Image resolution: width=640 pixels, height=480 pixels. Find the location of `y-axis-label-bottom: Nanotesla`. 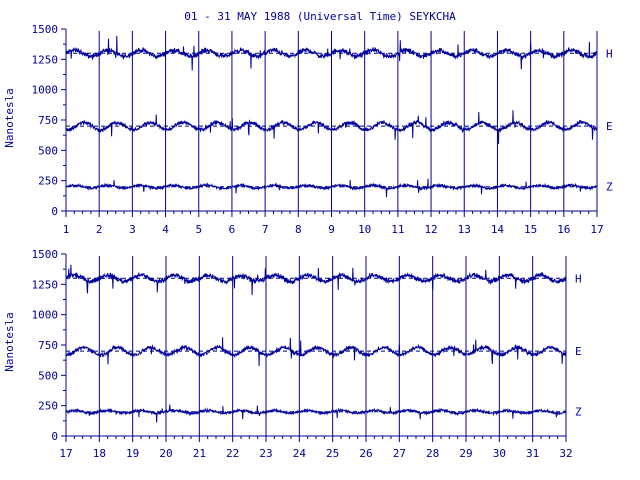

y-axis-label-bottom: Nanotesla is located at coordinates (9, 342).